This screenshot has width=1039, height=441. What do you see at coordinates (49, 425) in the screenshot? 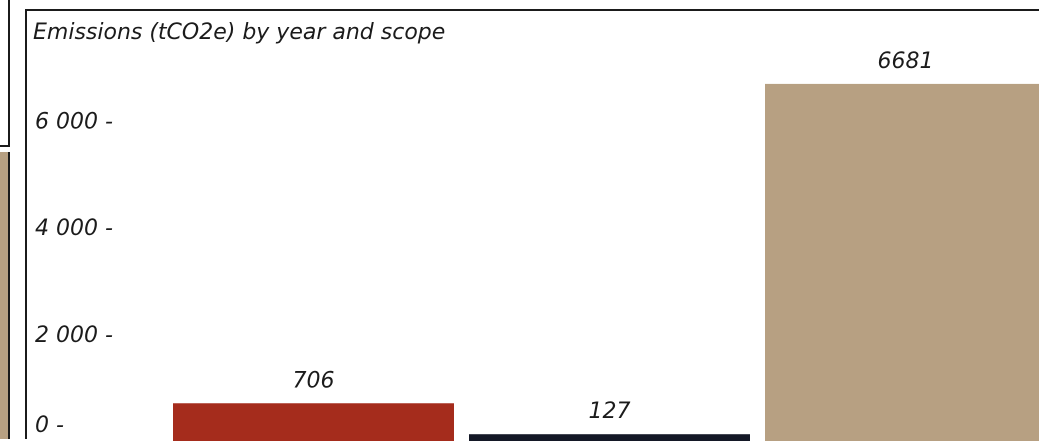
I see `y-tick-label: 0 -` at bounding box center [49, 425].